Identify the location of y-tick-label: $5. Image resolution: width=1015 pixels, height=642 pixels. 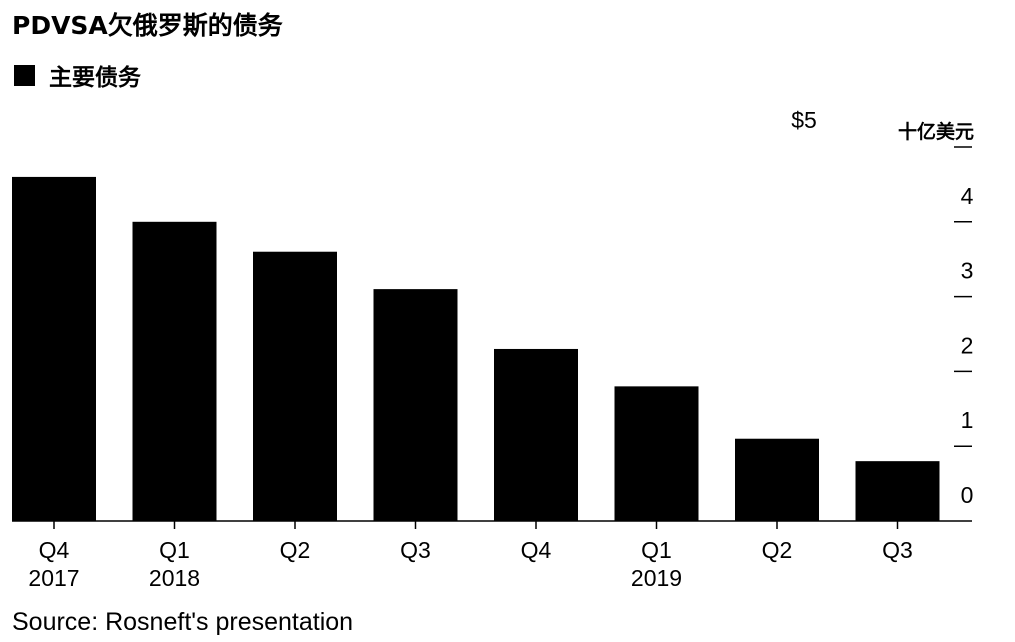
(804, 120).